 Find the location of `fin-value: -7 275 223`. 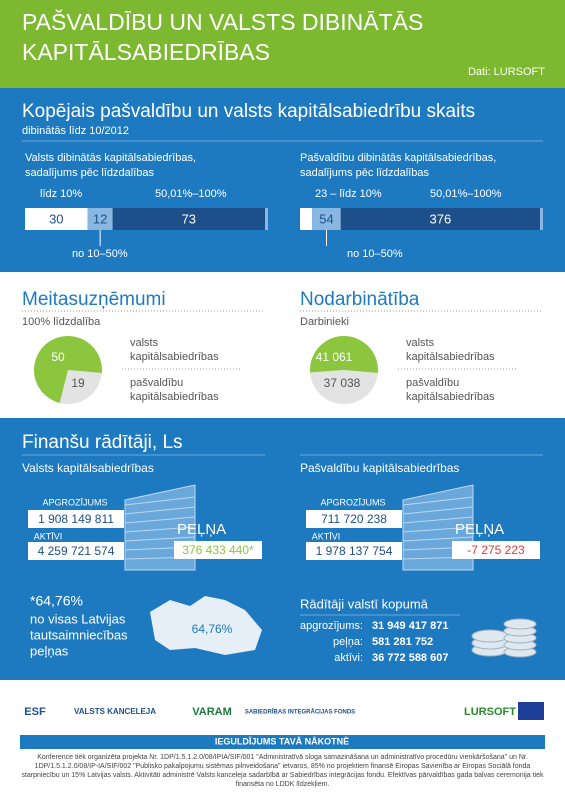

fin-value: -7 275 223 is located at coordinates (496, 550).